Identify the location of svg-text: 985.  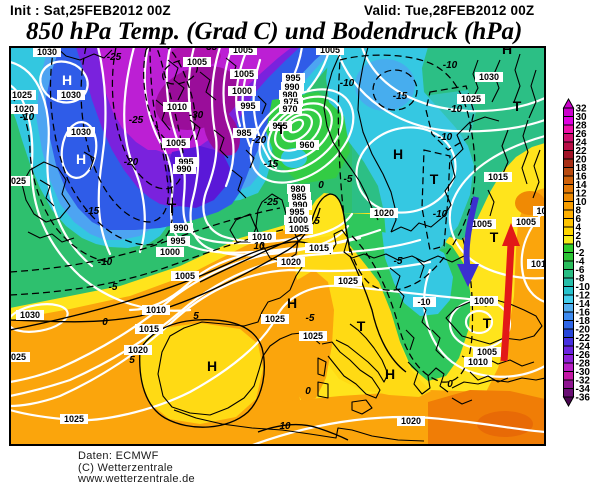
(243, 133).